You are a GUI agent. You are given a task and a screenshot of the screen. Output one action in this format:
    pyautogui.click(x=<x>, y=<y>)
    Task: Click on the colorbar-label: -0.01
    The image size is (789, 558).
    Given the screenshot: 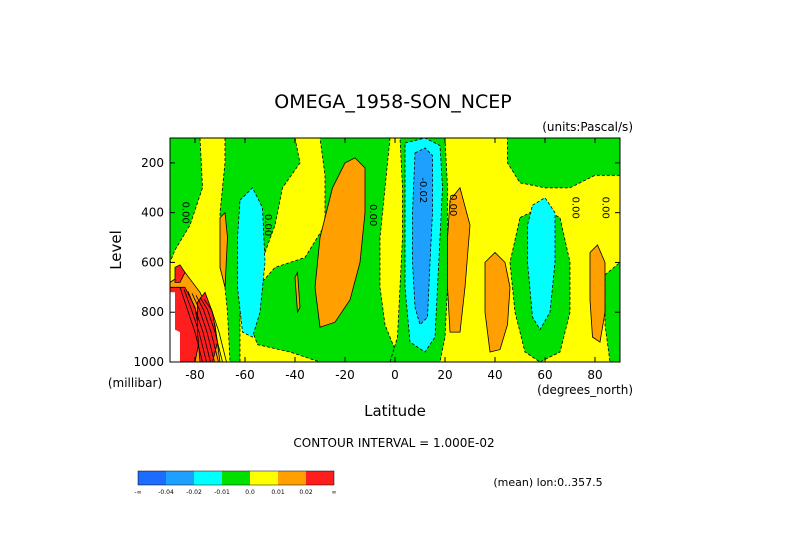 What is the action you would take?
    pyautogui.click(x=222, y=492)
    